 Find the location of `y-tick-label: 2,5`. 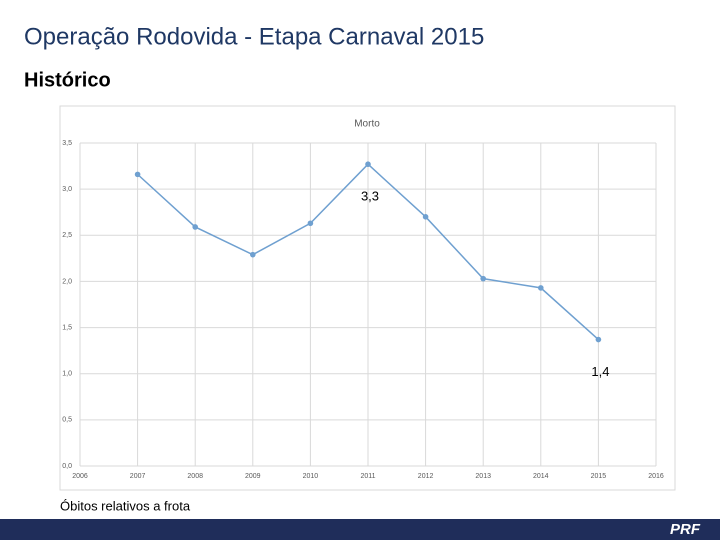

y-tick-label: 2,5 is located at coordinates (67, 235).